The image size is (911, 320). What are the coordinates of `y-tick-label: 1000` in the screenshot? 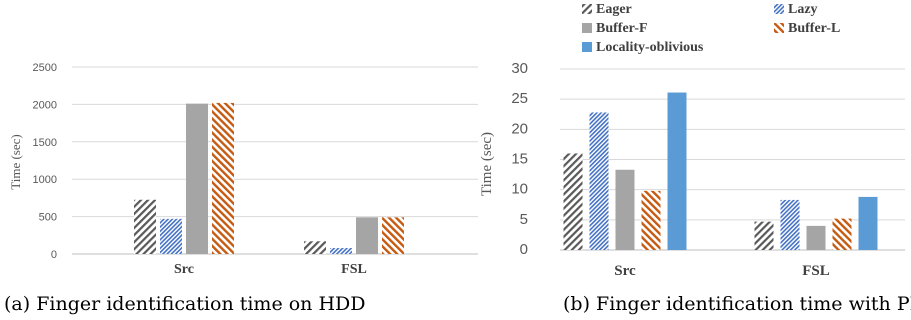 It's located at (45, 180).